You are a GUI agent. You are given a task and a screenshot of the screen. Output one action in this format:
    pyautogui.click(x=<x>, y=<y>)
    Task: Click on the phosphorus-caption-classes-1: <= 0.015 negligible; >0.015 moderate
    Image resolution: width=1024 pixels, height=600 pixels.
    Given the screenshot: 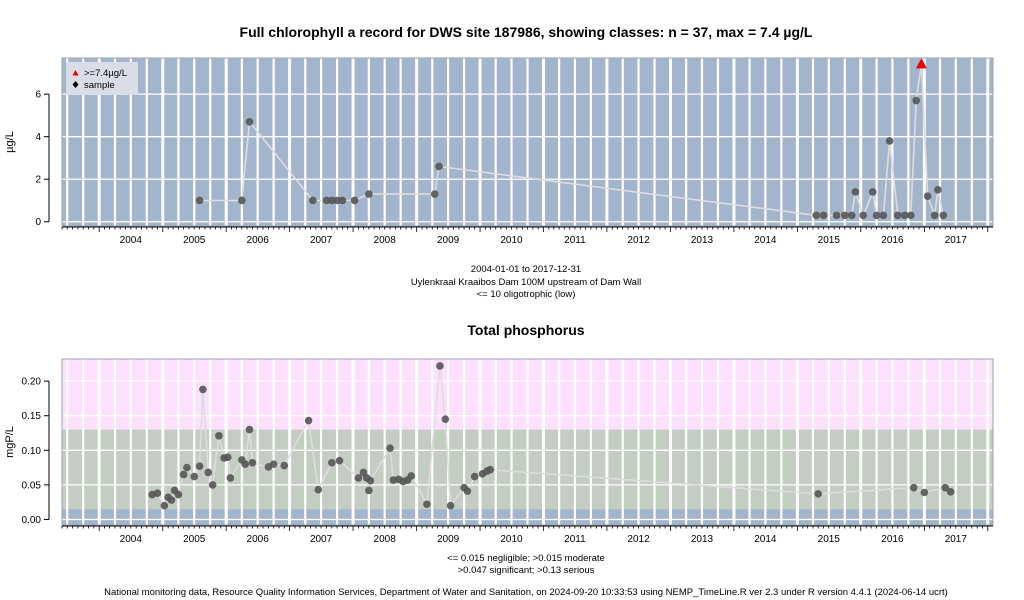 What is the action you would take?
    pyautogui.click(x=526, y=558)
    